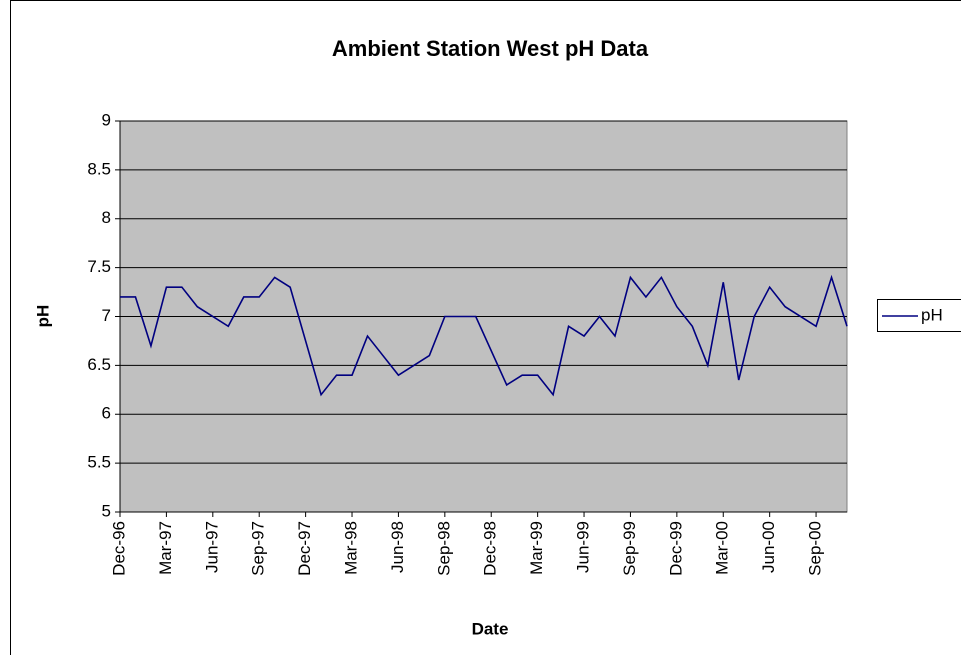  I want to click on x-tick-label: Sep-99, so click(629, 548).